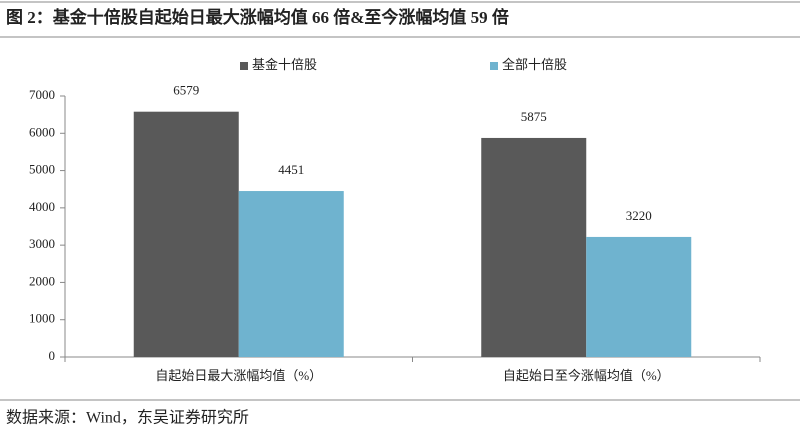  I want to click on chart-title: 图 2：基金十倍股自起始日最大涨幅均值 66 倍&至今涨幅均值 59 倍, so click(257, 17).